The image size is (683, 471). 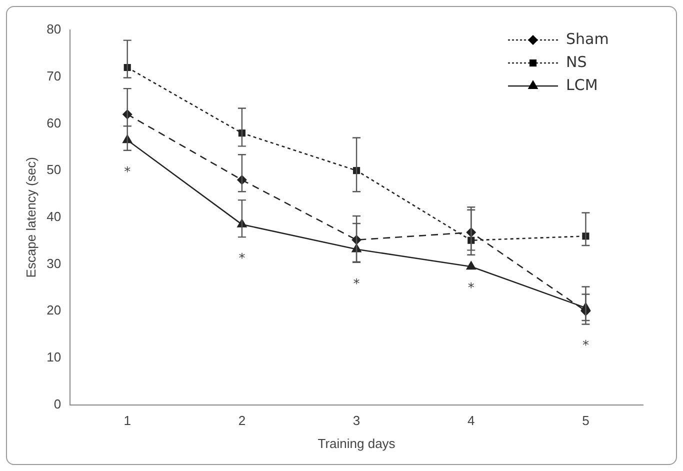 What do you see at coordinates (356, 420) in the screenshot?
I see `x-tick-label: 3` at bounding box center [356, 420].